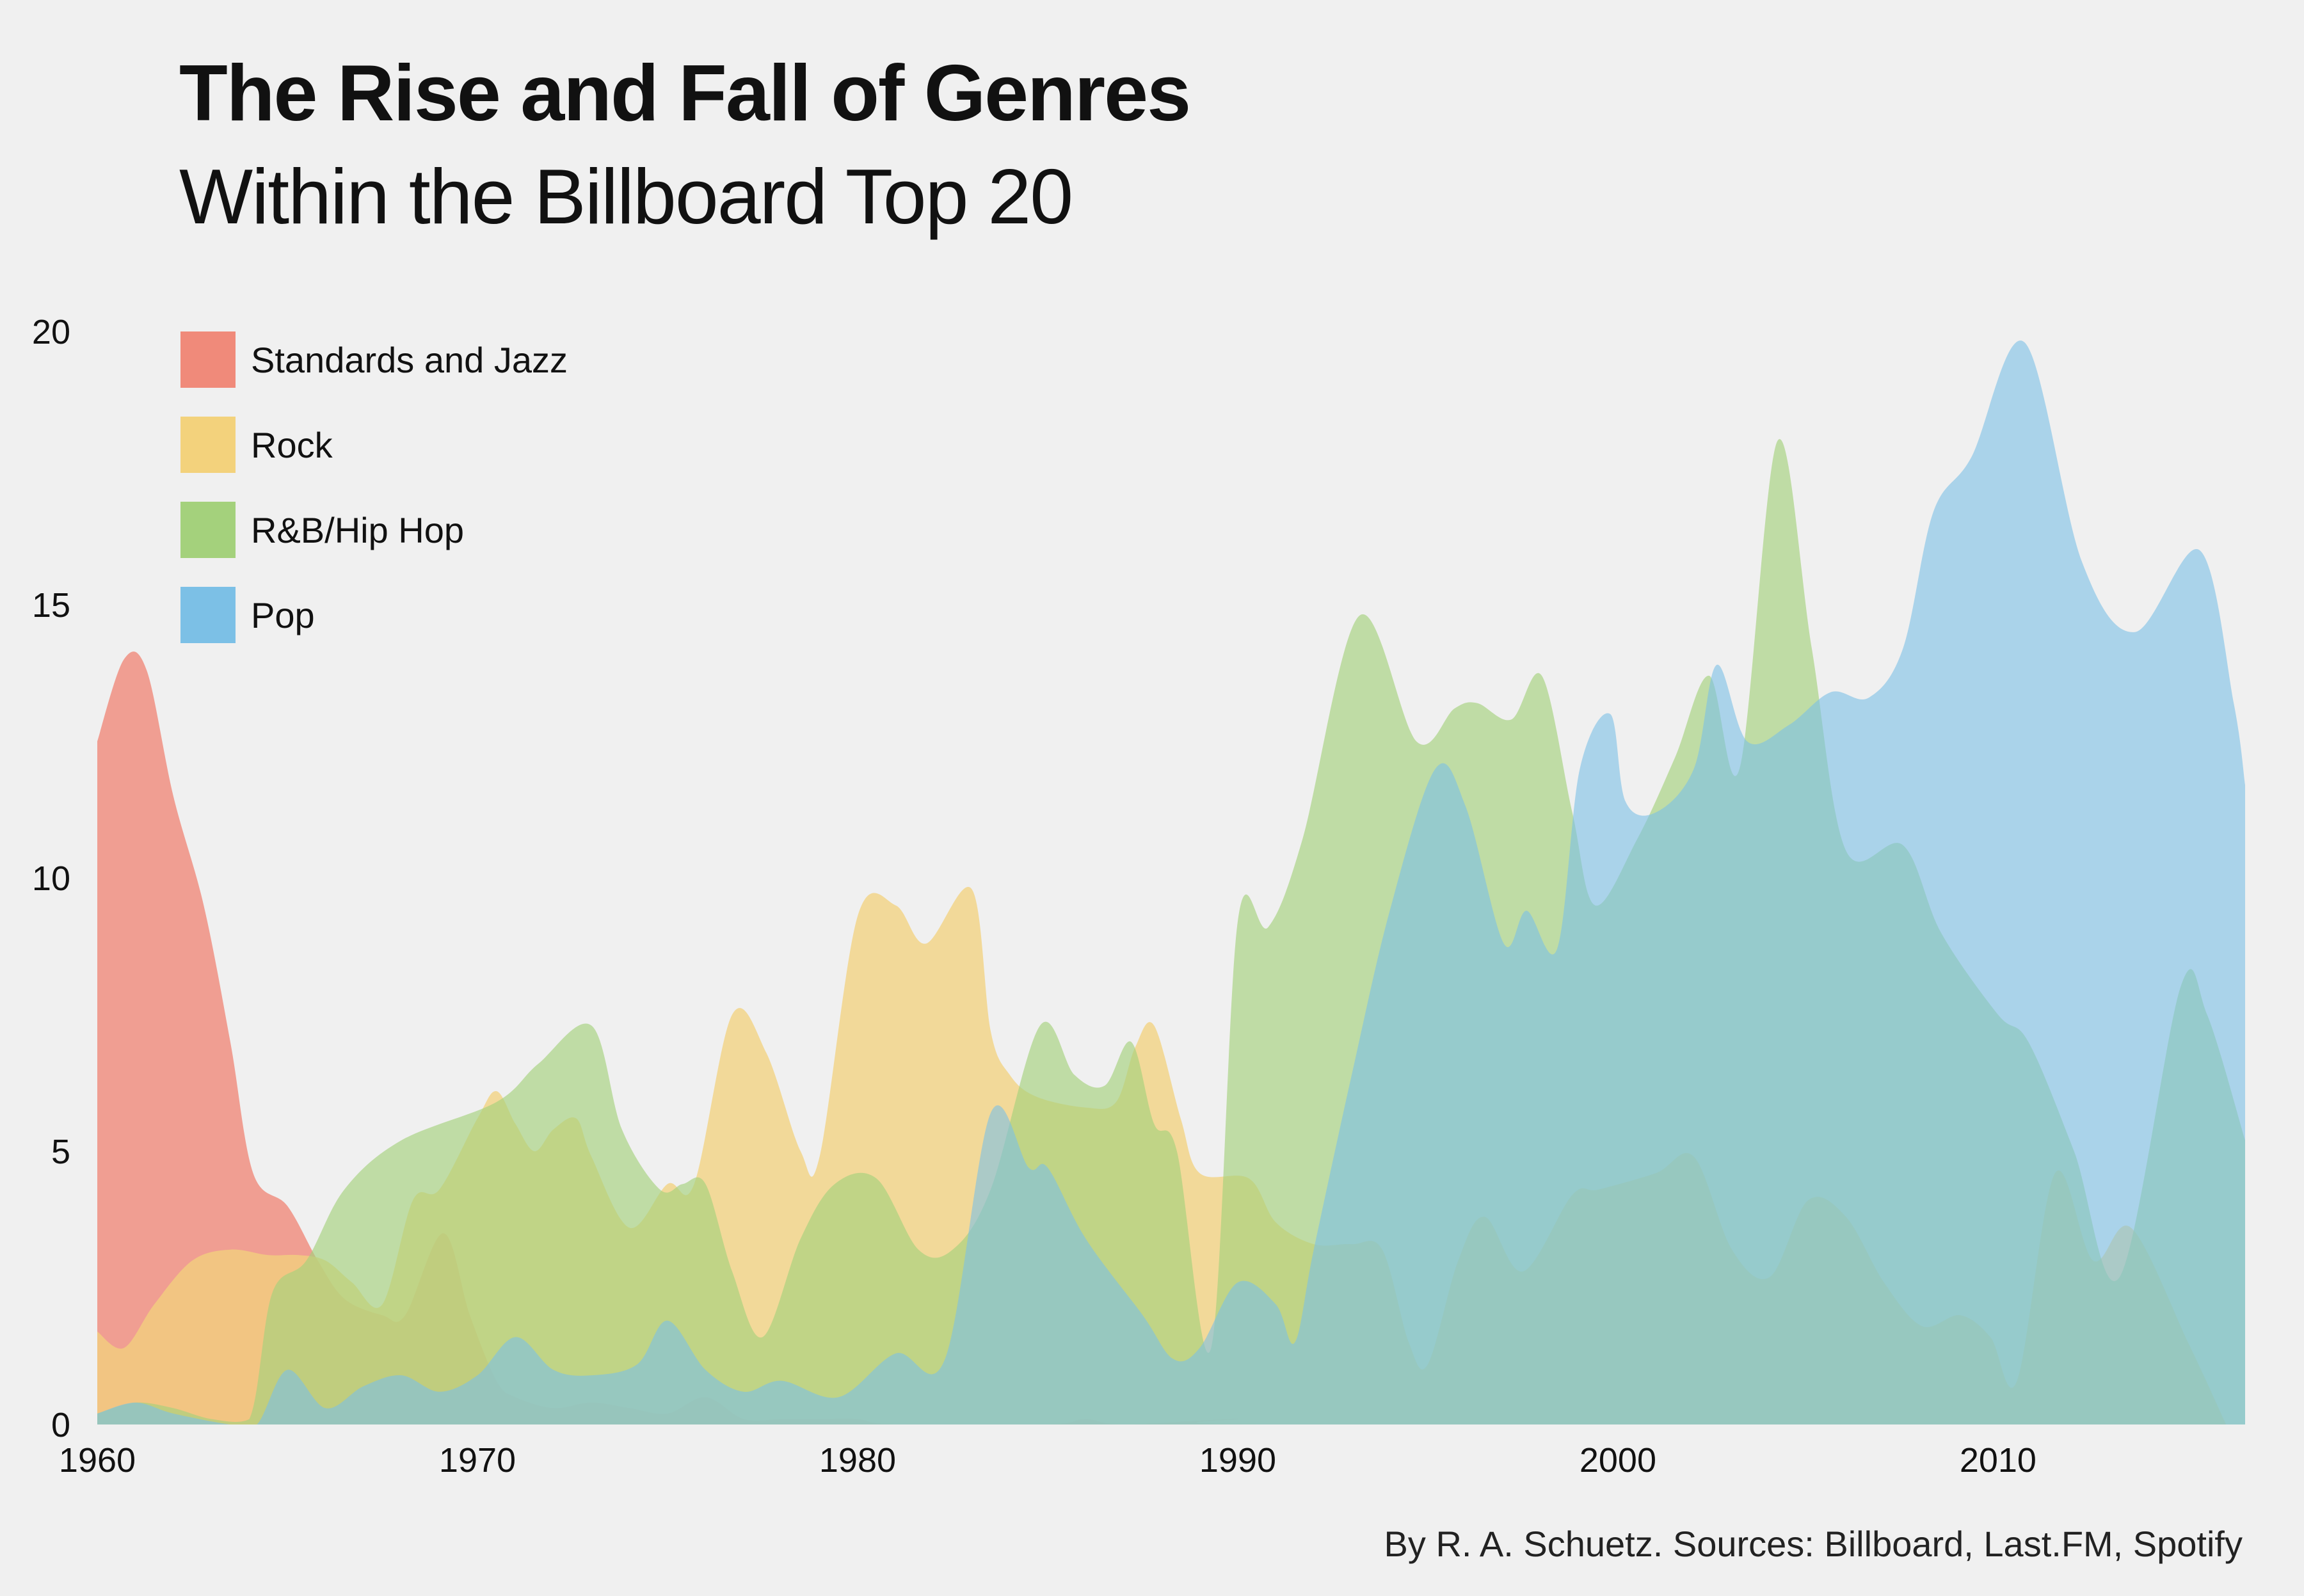 This screenshot has height=1596, width=2304. What do you see at coordinates (477, 1460) in the screenshot?
I see `x-tick-label: 1970` at bounding box center [477, 1460].